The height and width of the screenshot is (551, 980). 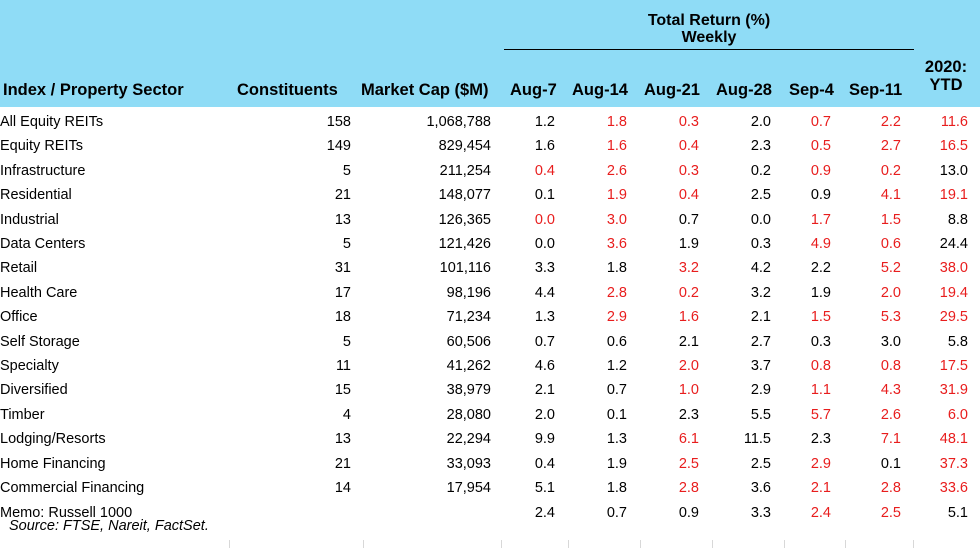 What do you see at coordinates (876, 90) in the screenshot?
I see `col-header-sep-11: Sep-11` at bounding box center [876, 90].